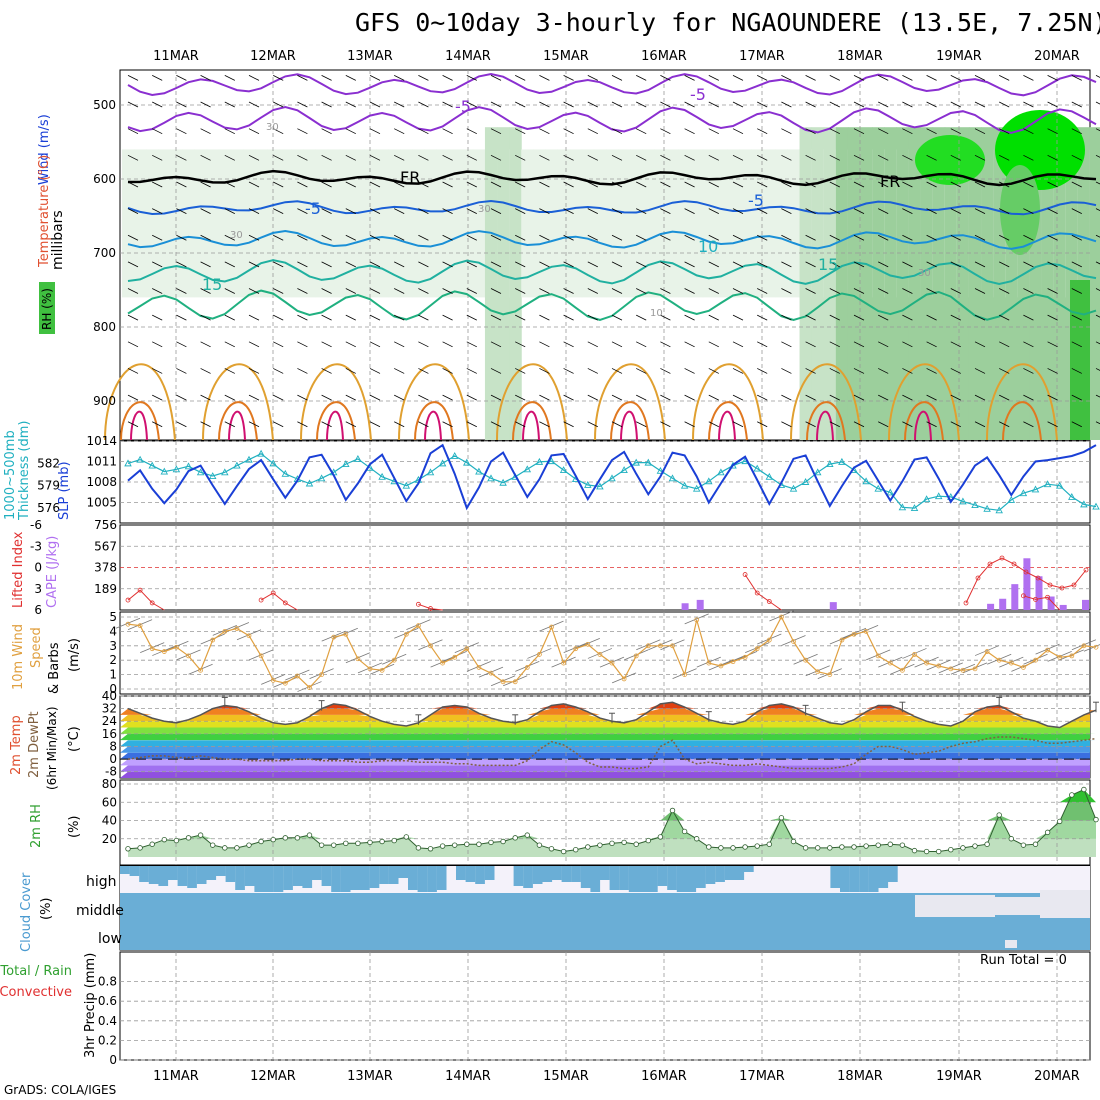 This screenshot has width=1100, height=1100. Describe the element at coordinates (568, 478) in the screenshot. I see `slp-thickness-plot: 1005 1008 1011 1014 576 579 582` at that location.